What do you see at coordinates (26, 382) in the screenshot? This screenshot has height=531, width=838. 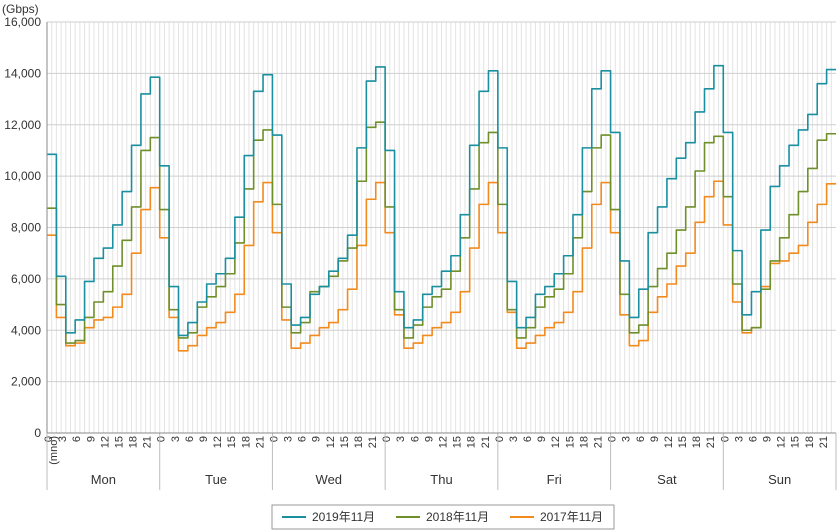 I see `y-tick-label: 2,000` at bounding box center [26, 382].